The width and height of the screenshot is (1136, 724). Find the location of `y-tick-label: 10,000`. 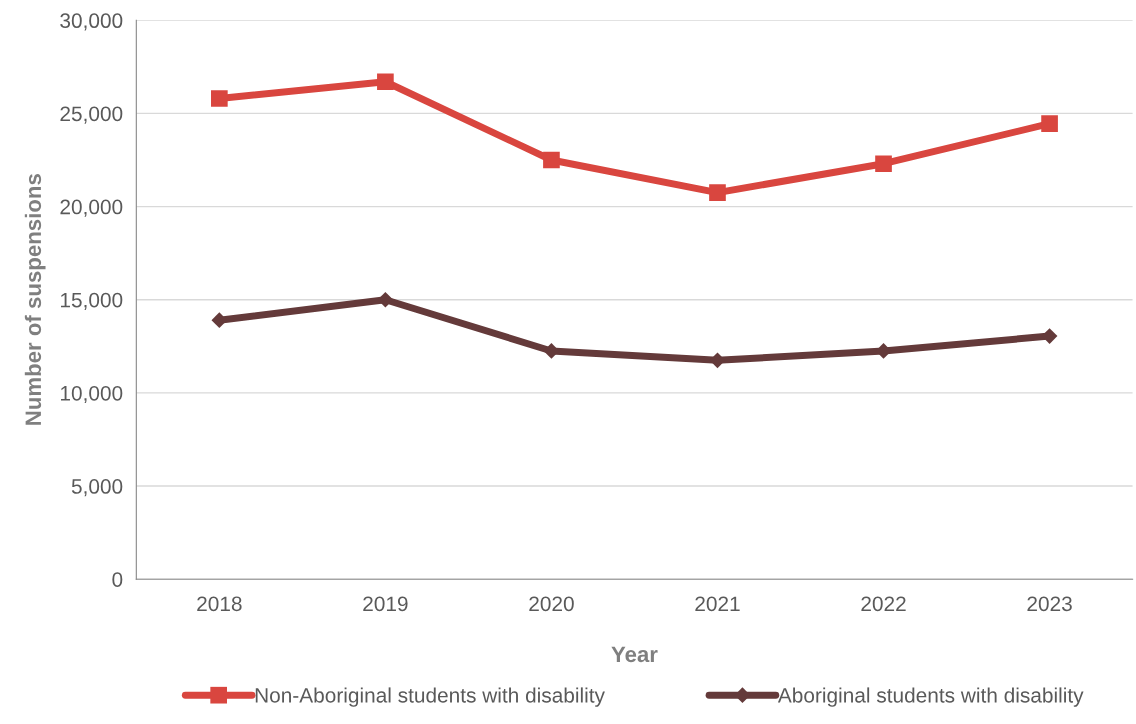

y-tick-label: 10,000 is located at coordinates (92, 394).